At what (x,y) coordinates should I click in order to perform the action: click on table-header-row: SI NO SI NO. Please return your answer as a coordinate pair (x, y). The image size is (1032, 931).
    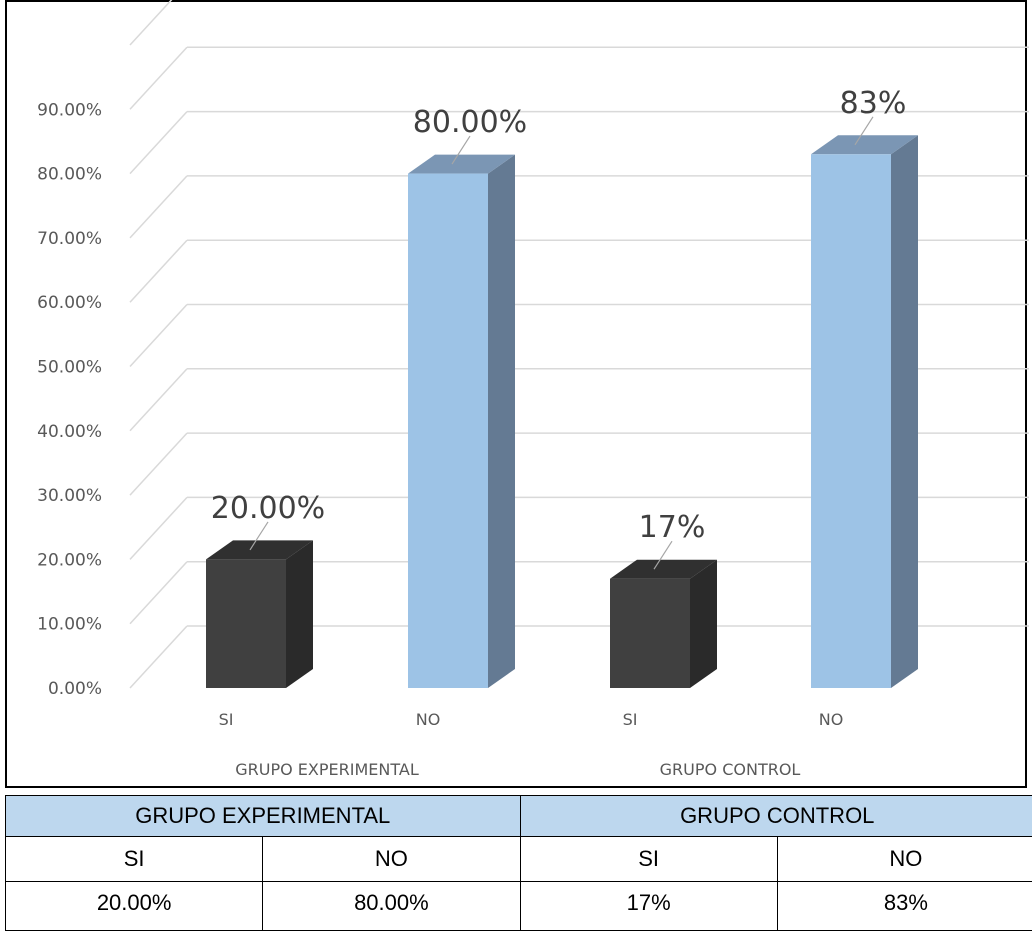
    Looking at the image, I should click on (519, 859).